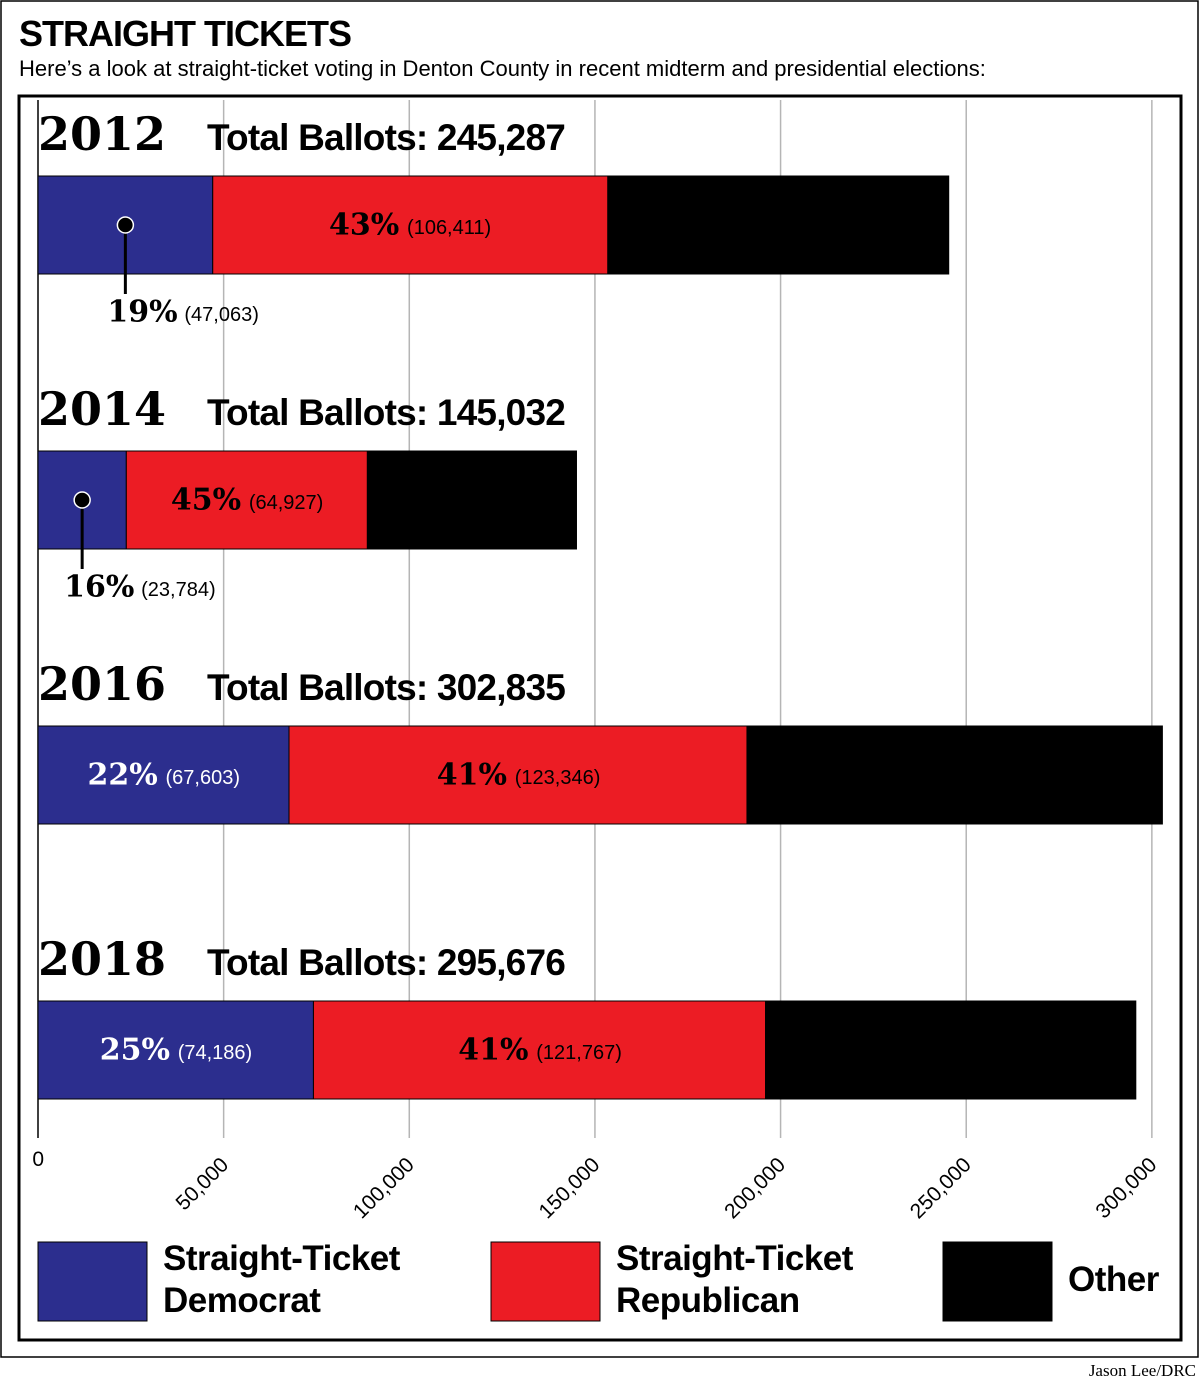 The image size is (1200, 1384). Describe the element at coordinates (558, 778) in the screenshot. I see `value-label: (123,346)` at that location.